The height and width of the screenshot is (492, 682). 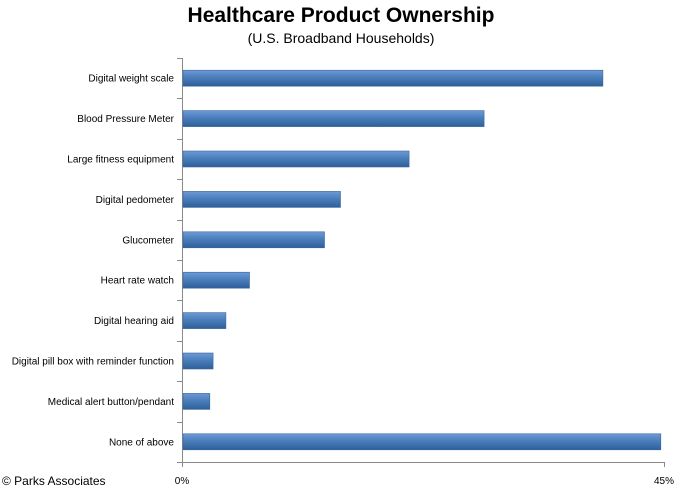 What do you see at coordinates (422, 442) in the screenshot?
I see `bar-none-of-above` at bounding box center [422, 442].